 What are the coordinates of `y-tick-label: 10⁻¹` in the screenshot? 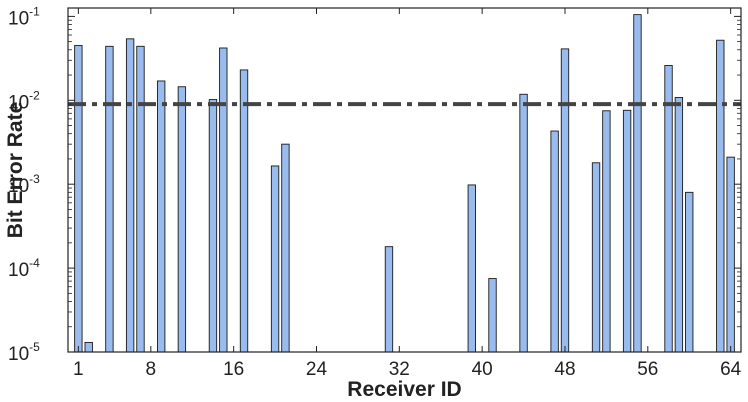 It's located at (24, 16).